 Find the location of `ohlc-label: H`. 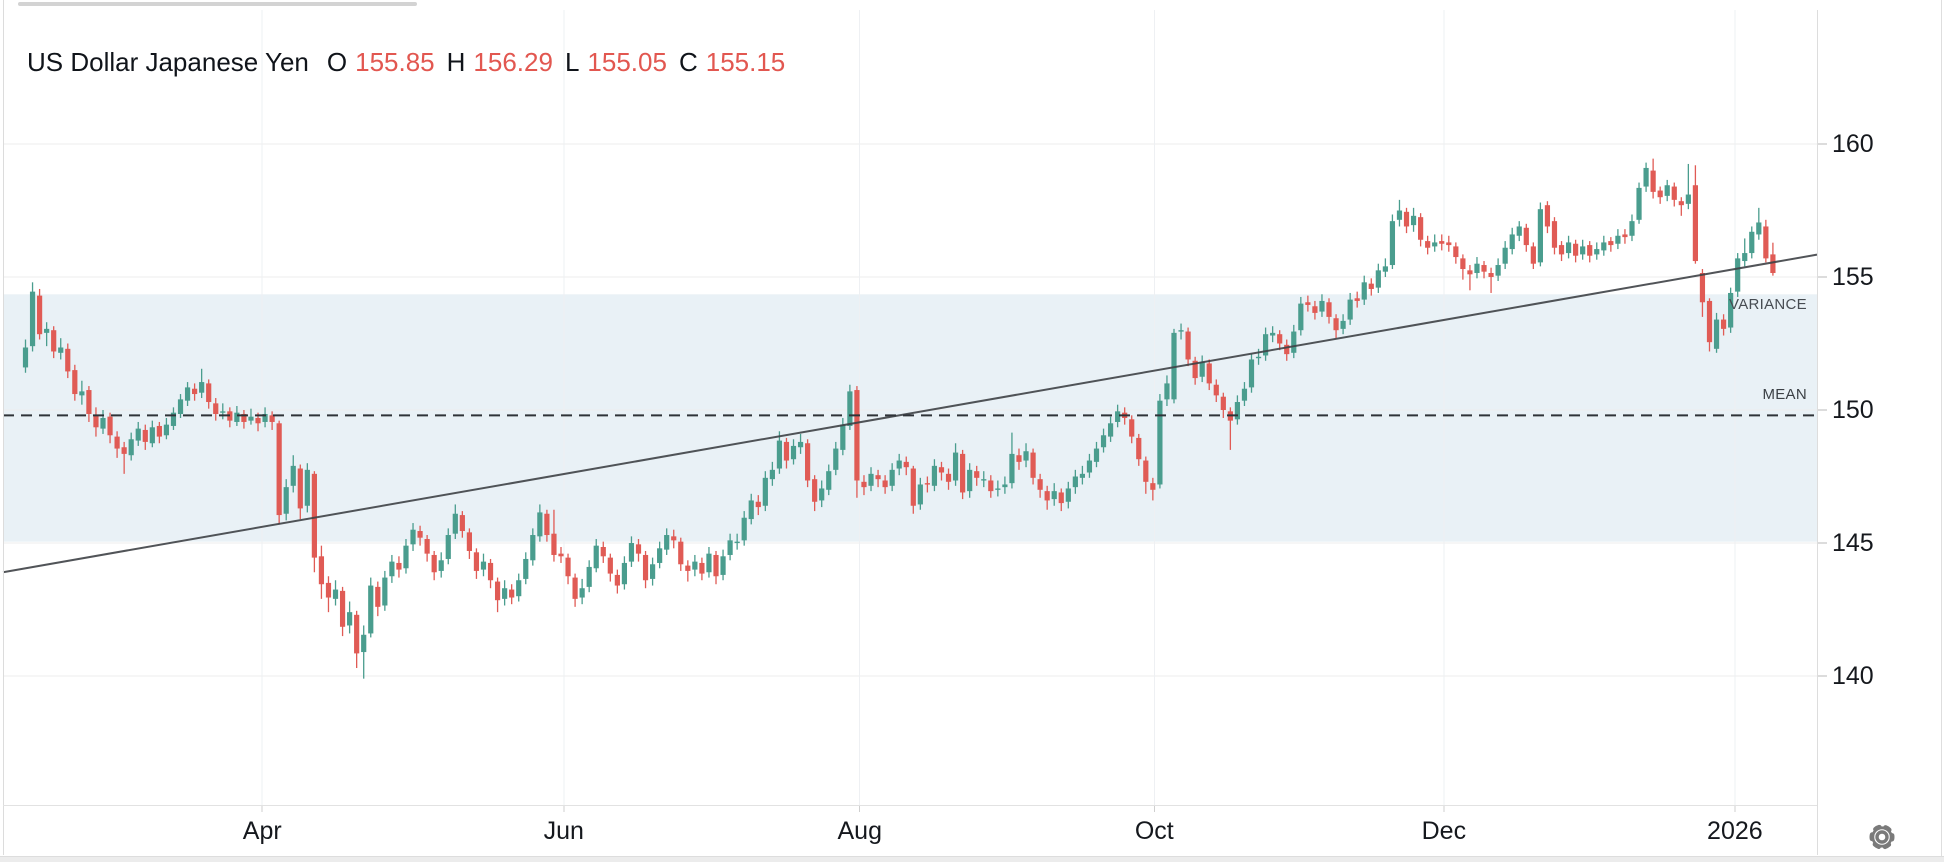

ohlc-label: H is located at coordinates (456, 62).